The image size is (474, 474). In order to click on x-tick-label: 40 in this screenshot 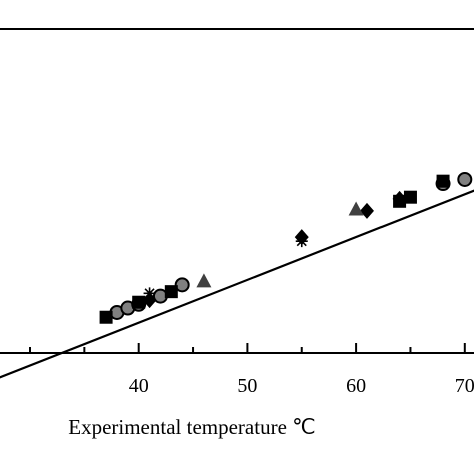, I will do `click(139, 386)`.